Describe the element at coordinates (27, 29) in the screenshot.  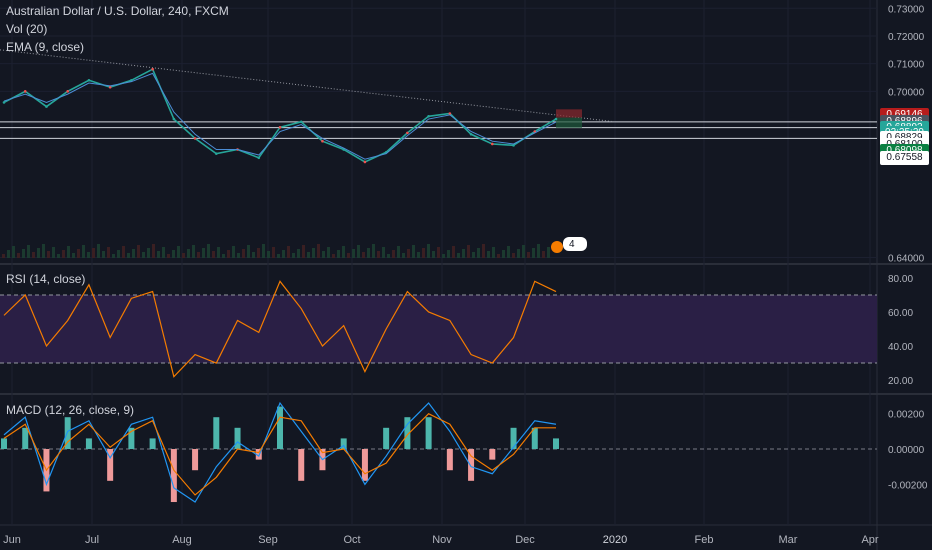
I see `volume-legend: Vol (20)` at that location.